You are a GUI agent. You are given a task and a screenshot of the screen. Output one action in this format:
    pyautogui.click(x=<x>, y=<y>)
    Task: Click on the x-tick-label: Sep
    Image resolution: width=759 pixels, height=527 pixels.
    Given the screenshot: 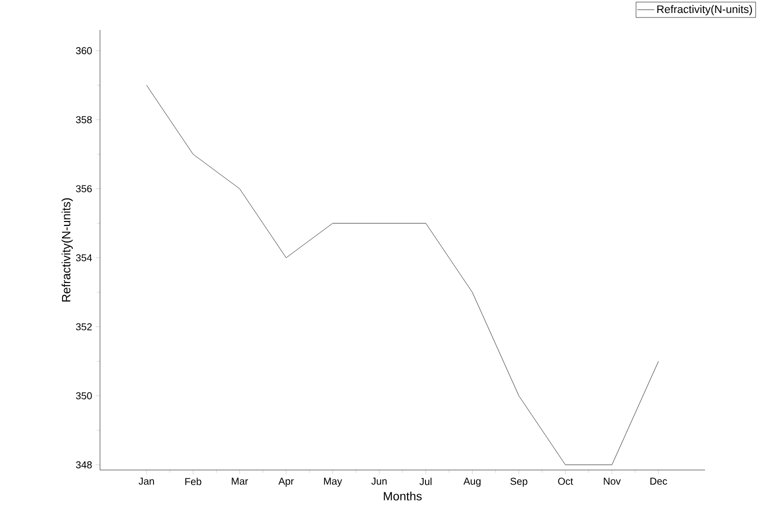 What is the action you would take?
    pyautogui.click(x=519, y=482)
    